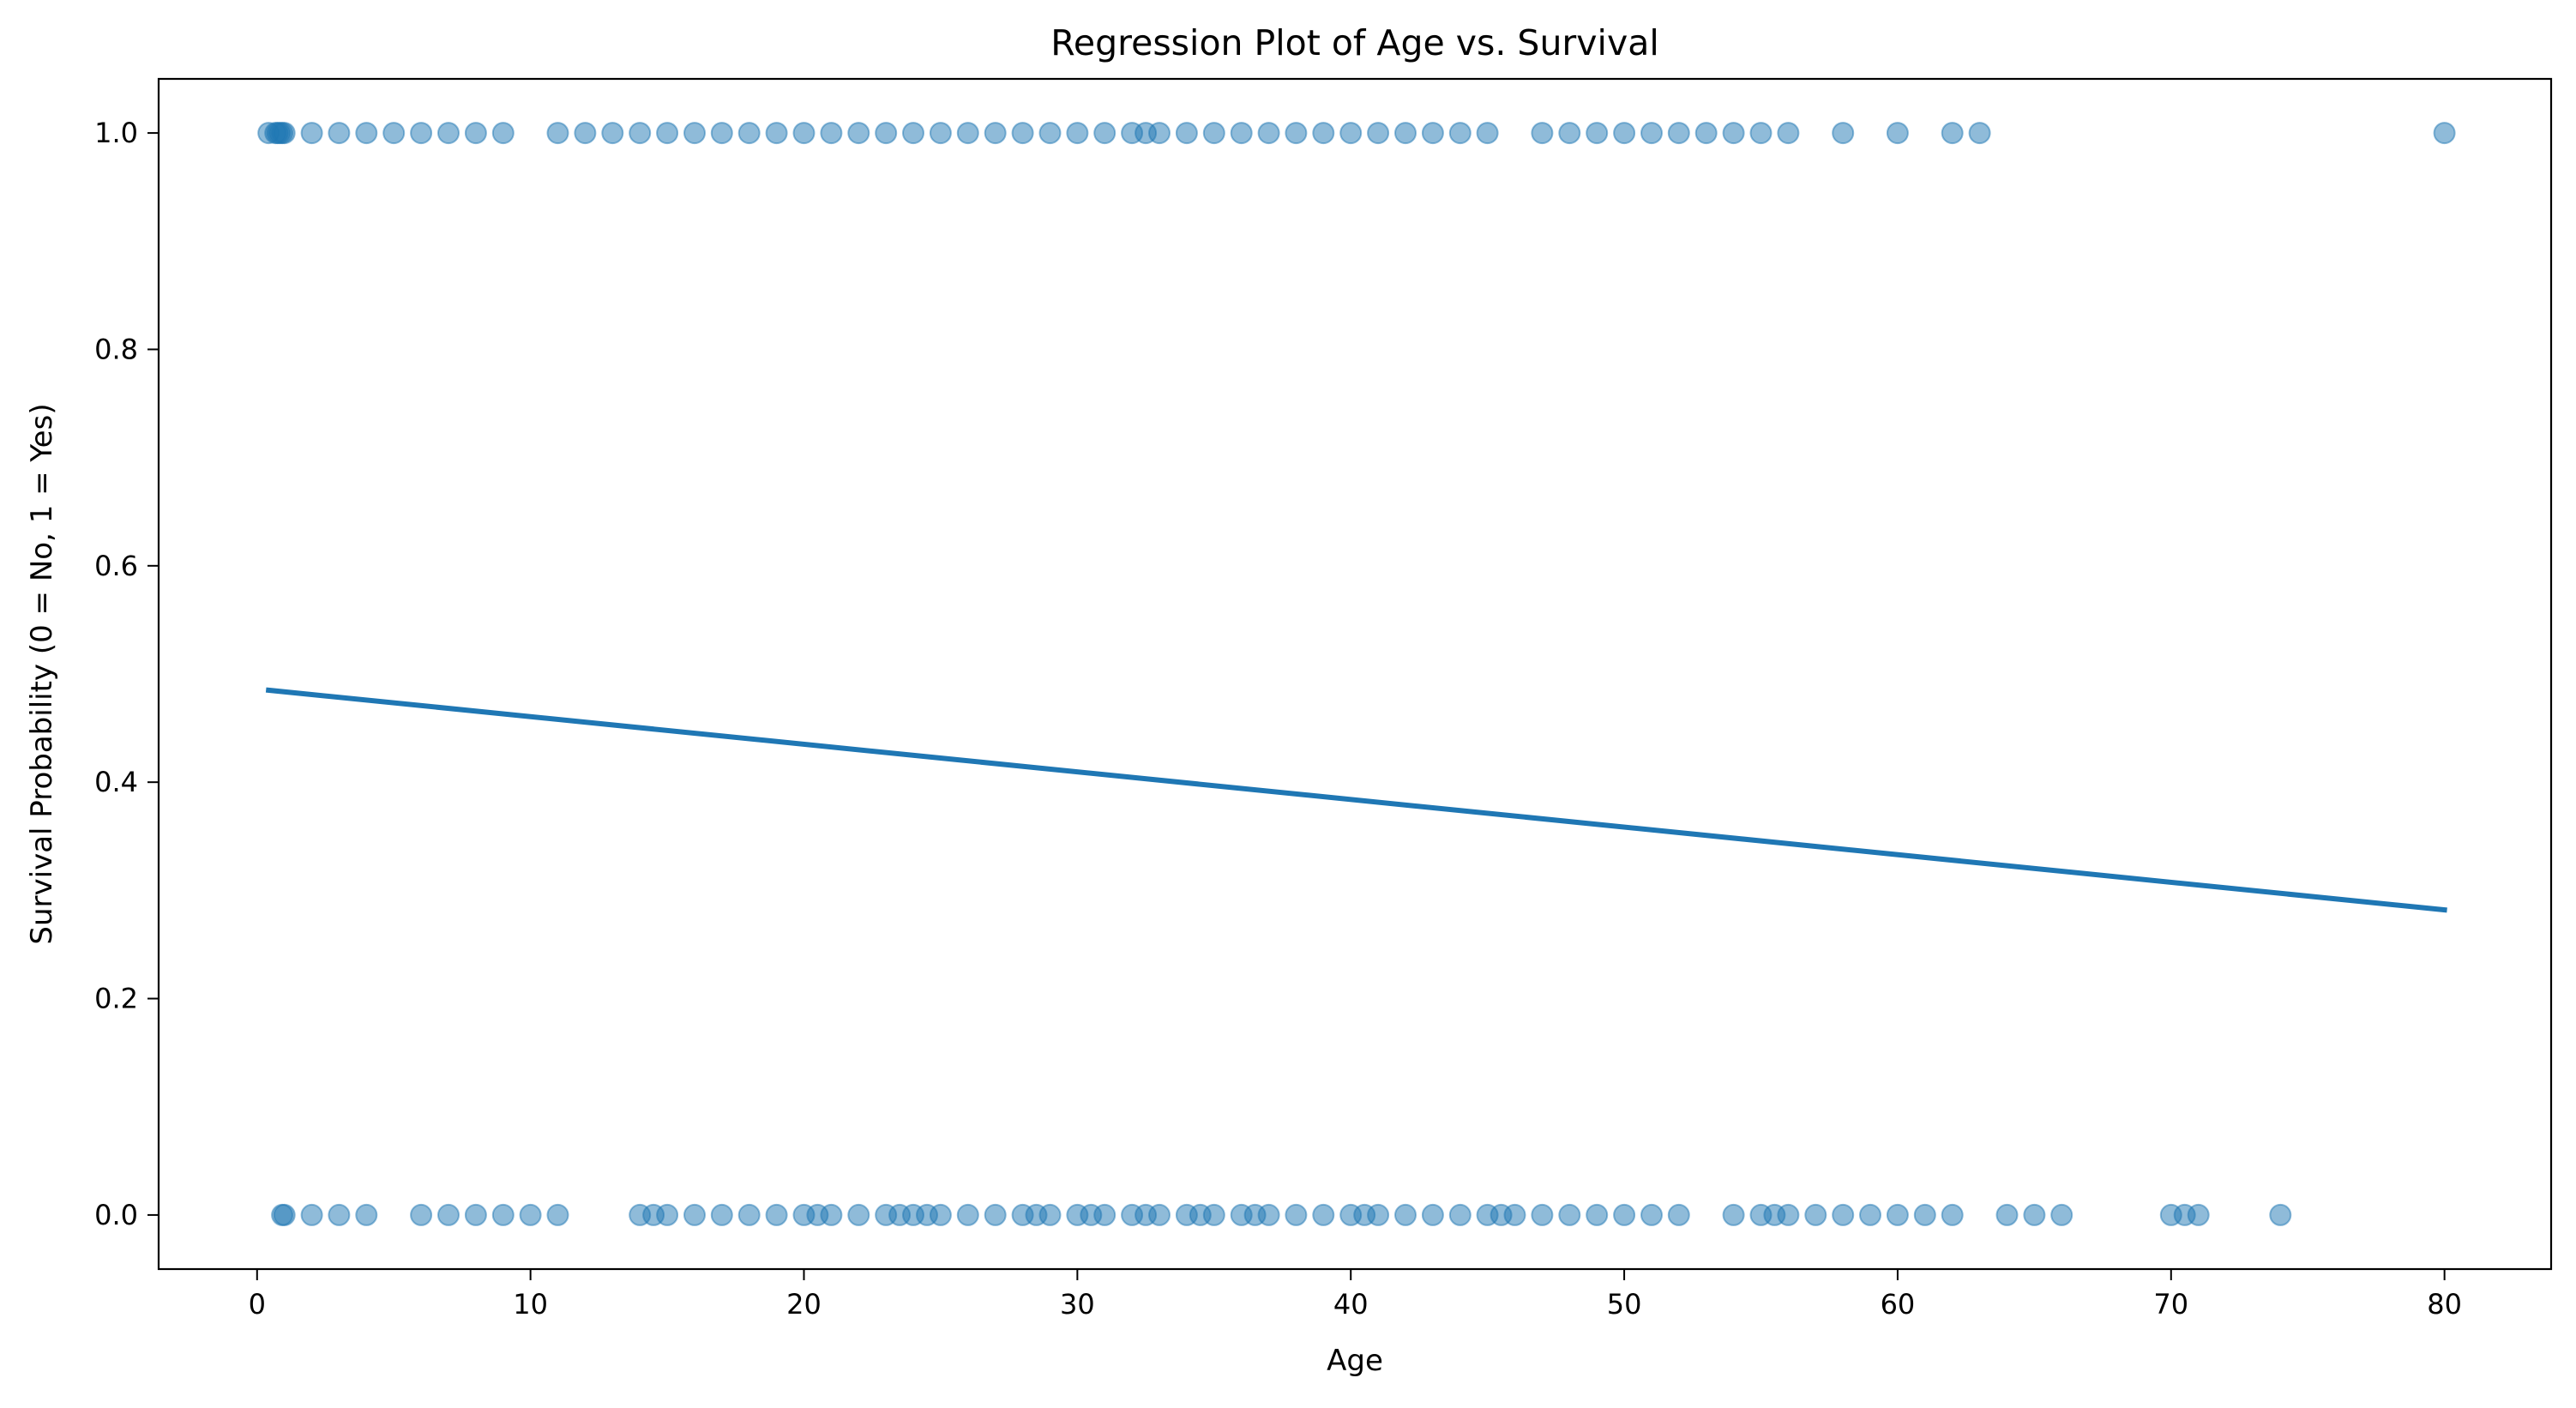 This screenshot has width=2576, height=1408. What do you see at coordinates (2444, 1304) in the screenshot?
I see `x-tick-label: 80` at bounding box center [2444, 1304].